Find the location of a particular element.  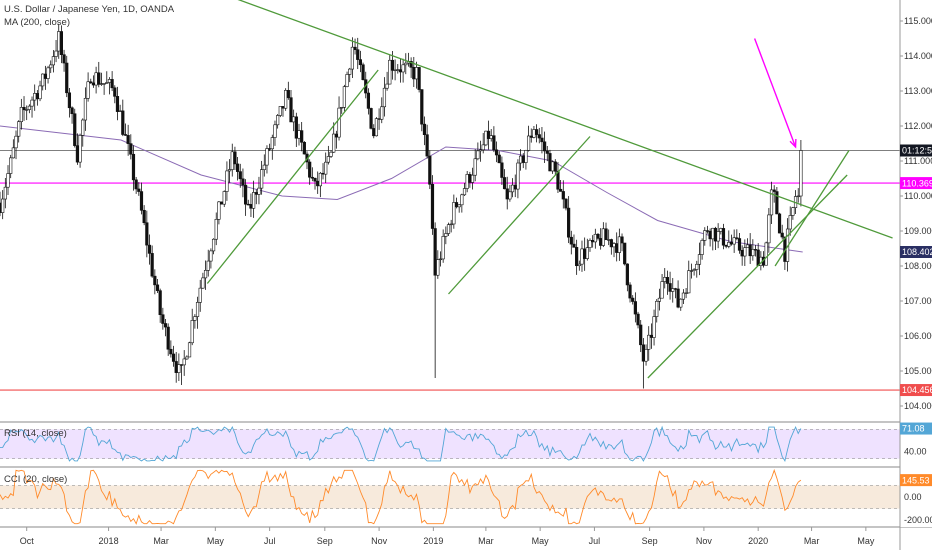

price-tick-label: 109.000 is located at coordinates (918, 231).